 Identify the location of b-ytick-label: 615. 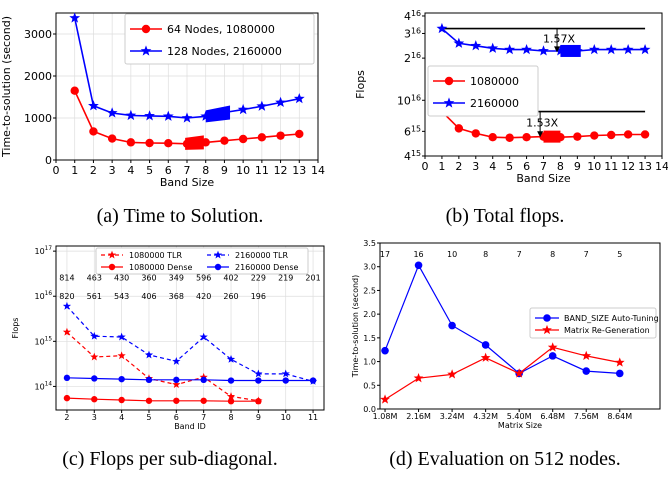
(412, 131).